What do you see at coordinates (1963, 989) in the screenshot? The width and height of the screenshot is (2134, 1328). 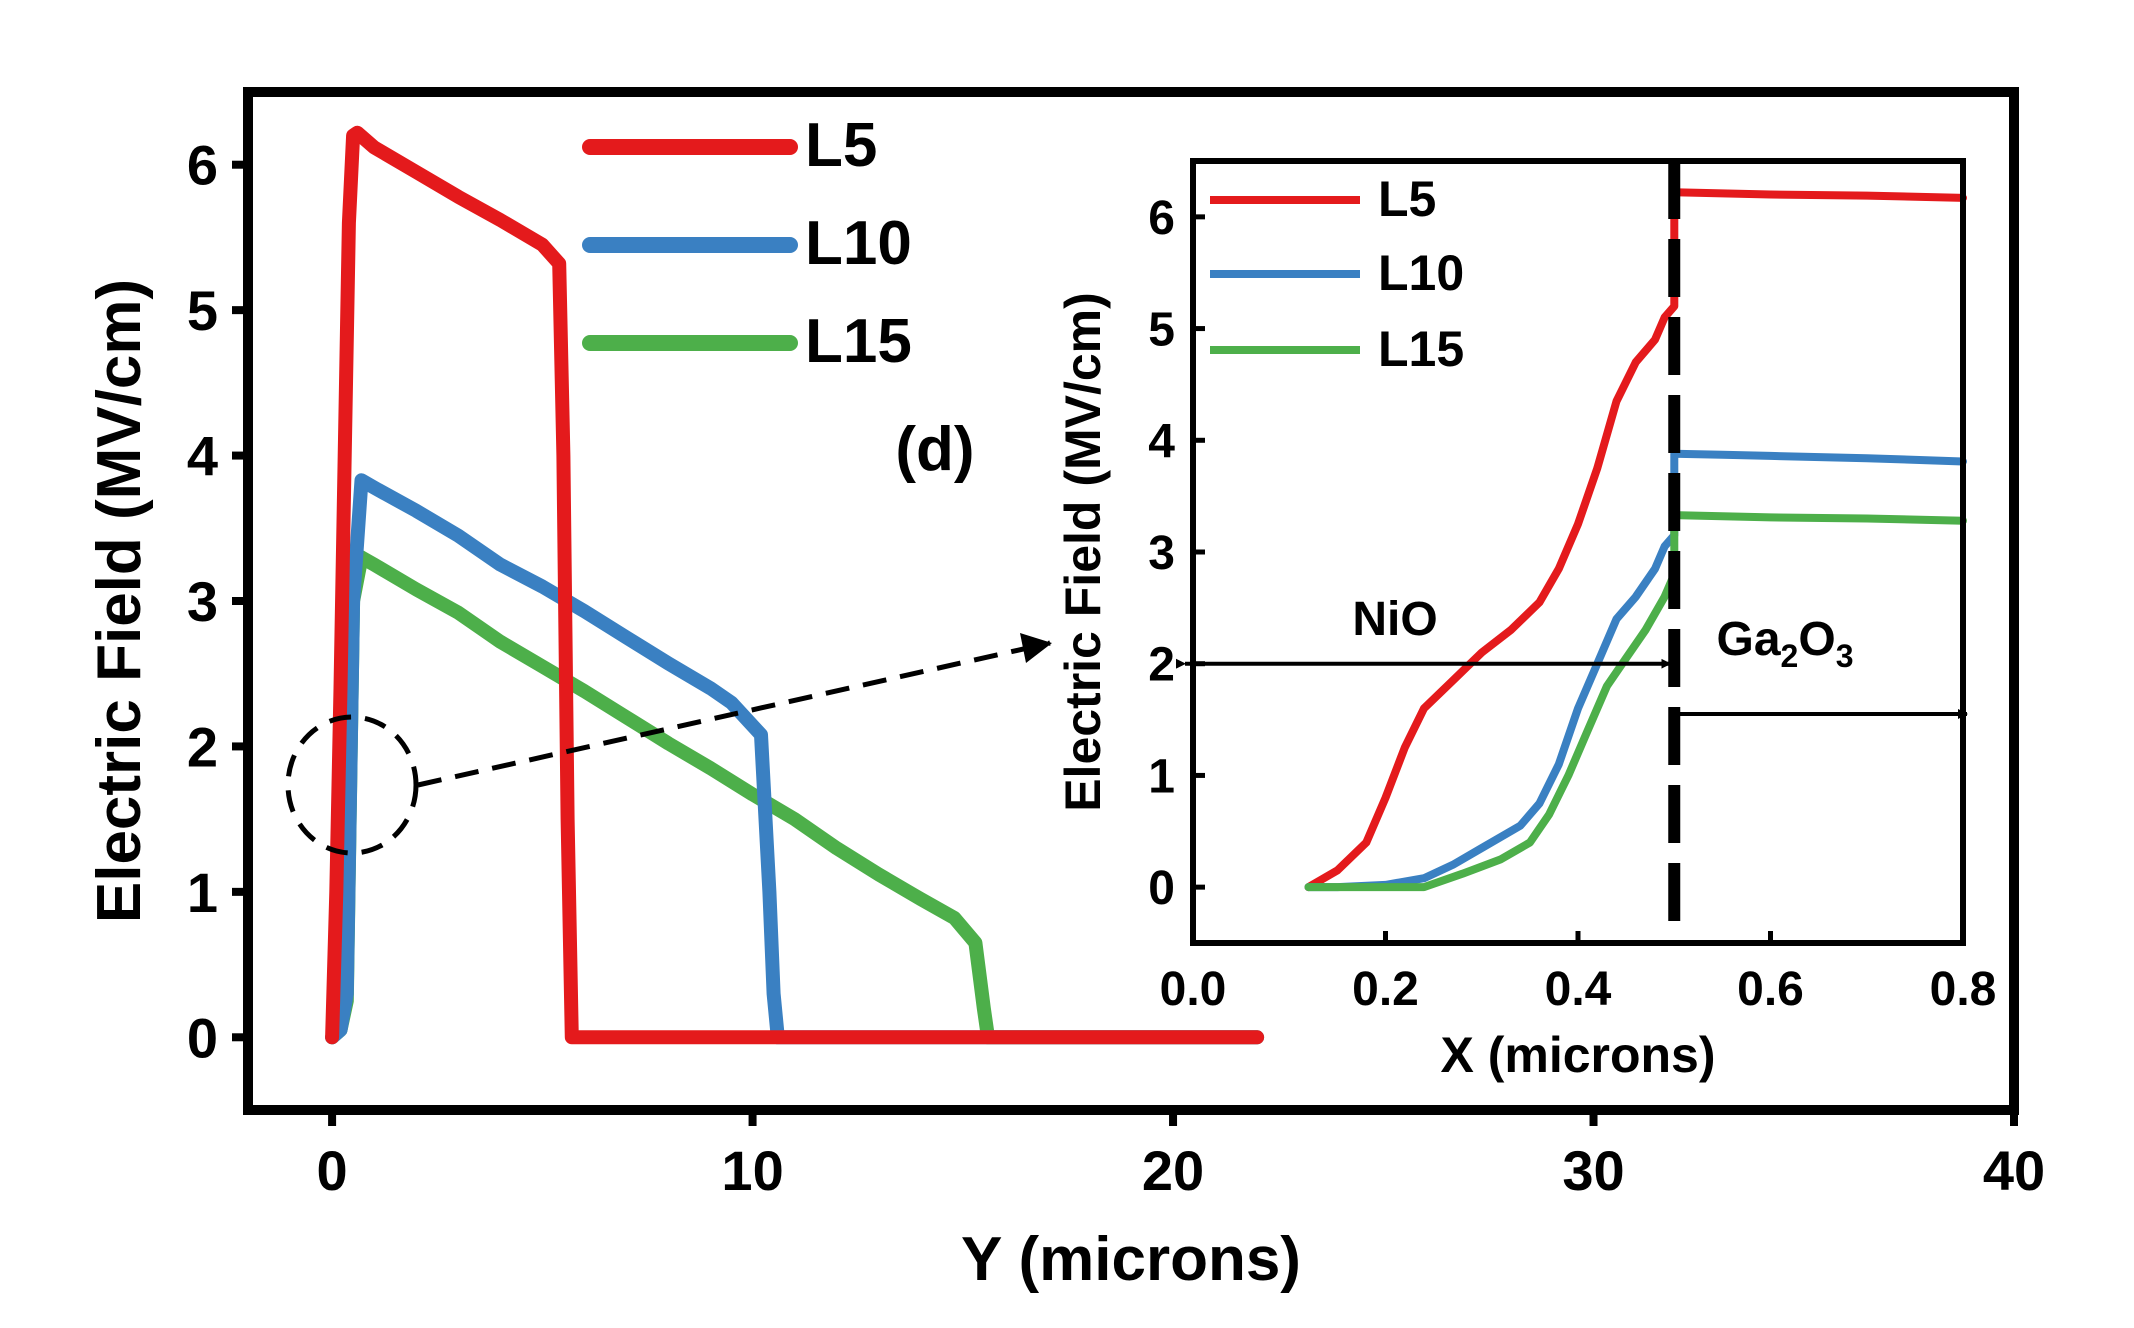 I see `inset-x-tick-label: 0.8` at bounding box center [1963, 989].